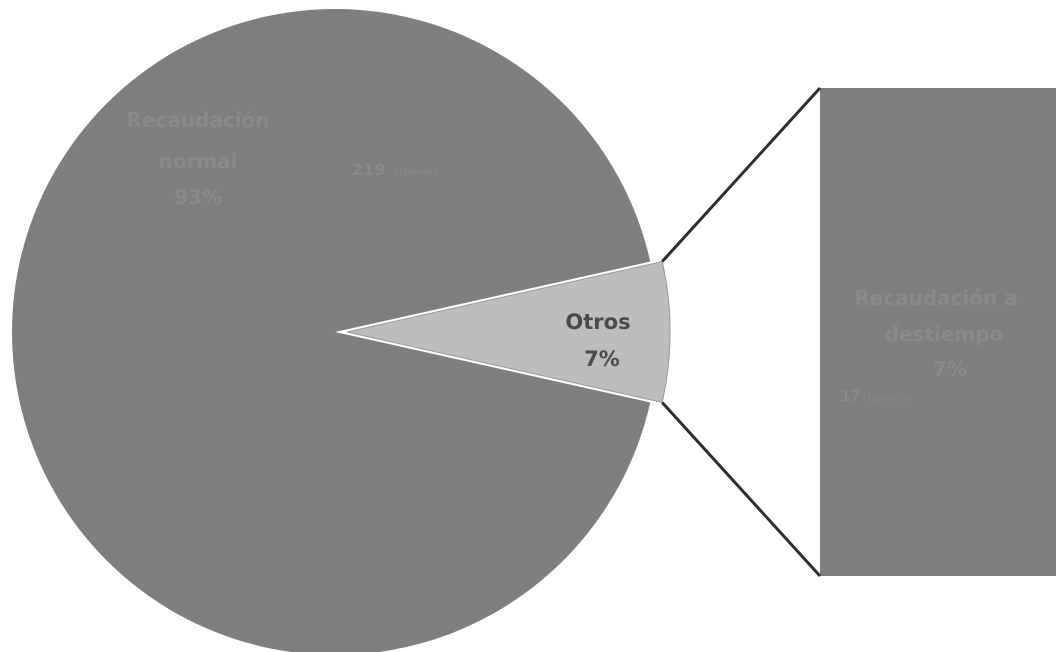  What do you see at coordinates (197, 120) in the screenshot?
I see `slice-label-normal-line1: Recaudación` at bounding box center [197, 120].